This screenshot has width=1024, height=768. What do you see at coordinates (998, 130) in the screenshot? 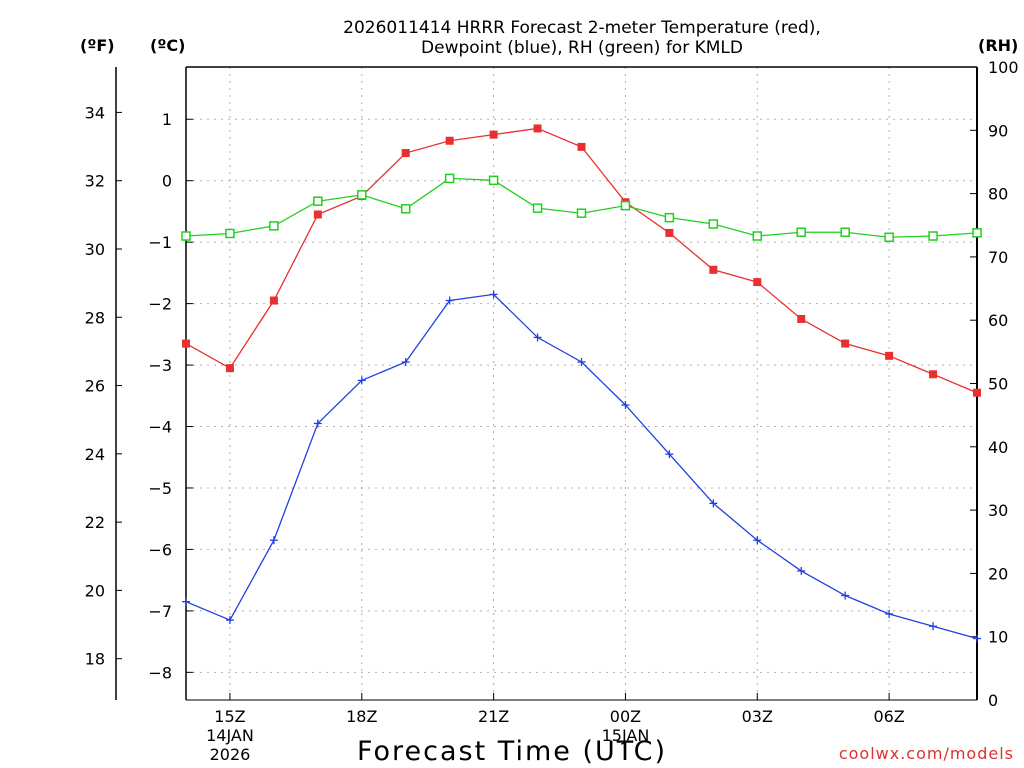
I see `rh-tick-label: 90` at bounding box center [998, 130].